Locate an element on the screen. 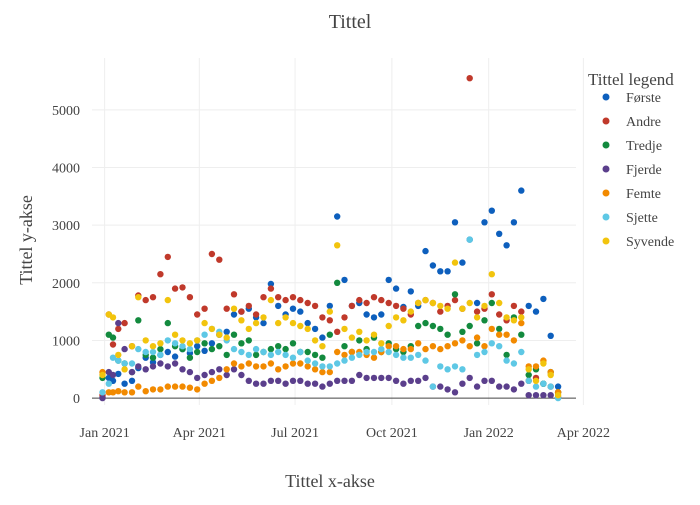 The image size is (700, 505). y-tick-label: 2000 is located at coordinates (66, 284).